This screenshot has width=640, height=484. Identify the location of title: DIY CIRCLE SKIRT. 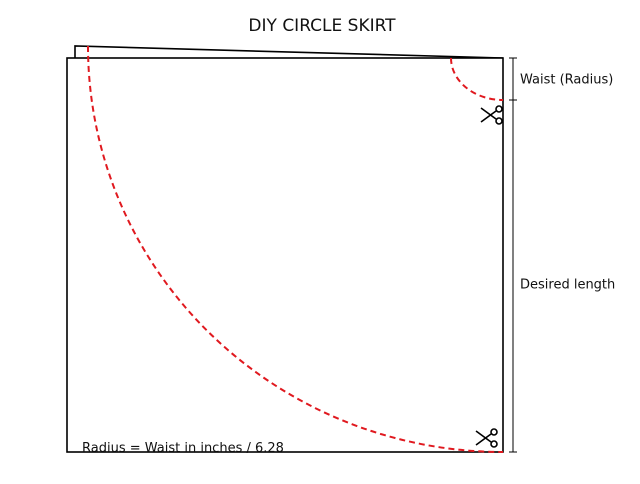
(322, 26).